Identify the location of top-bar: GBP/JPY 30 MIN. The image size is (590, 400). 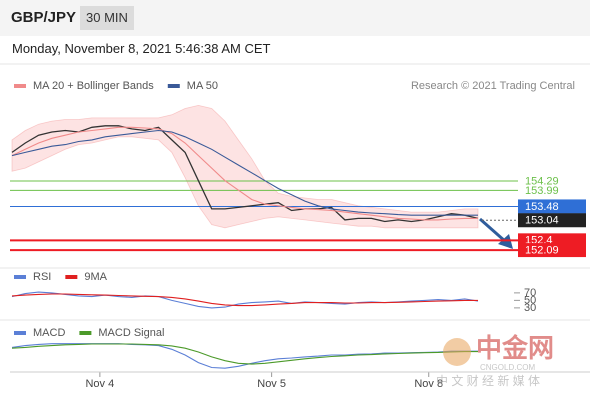
(295, 18).